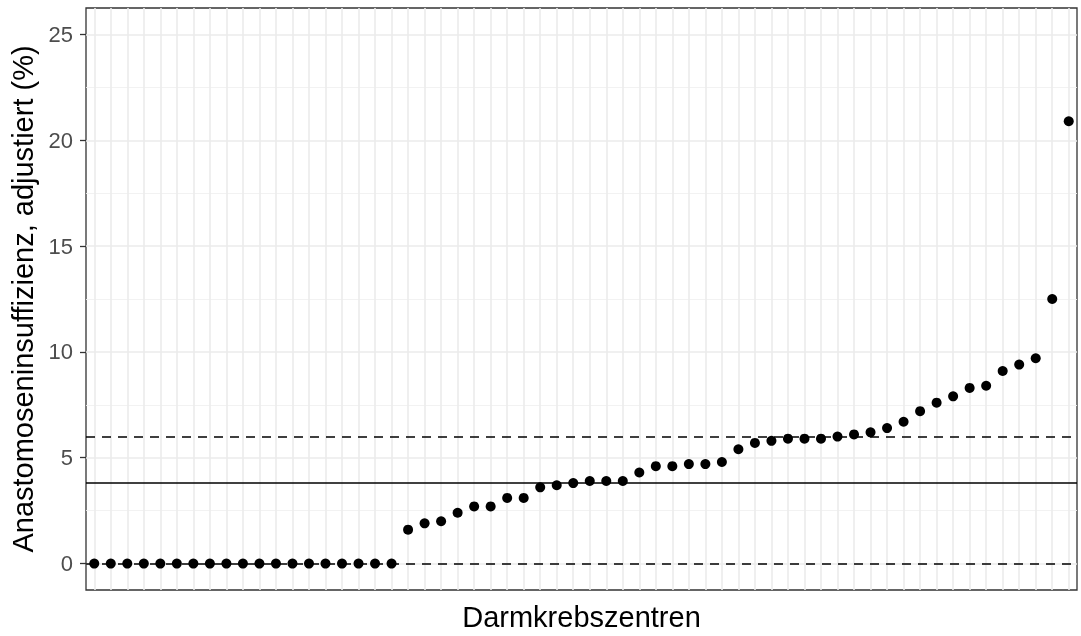 This screenshot has width=1081, height=636. I want to click on y-tick-label: 10, so click(60, 352).